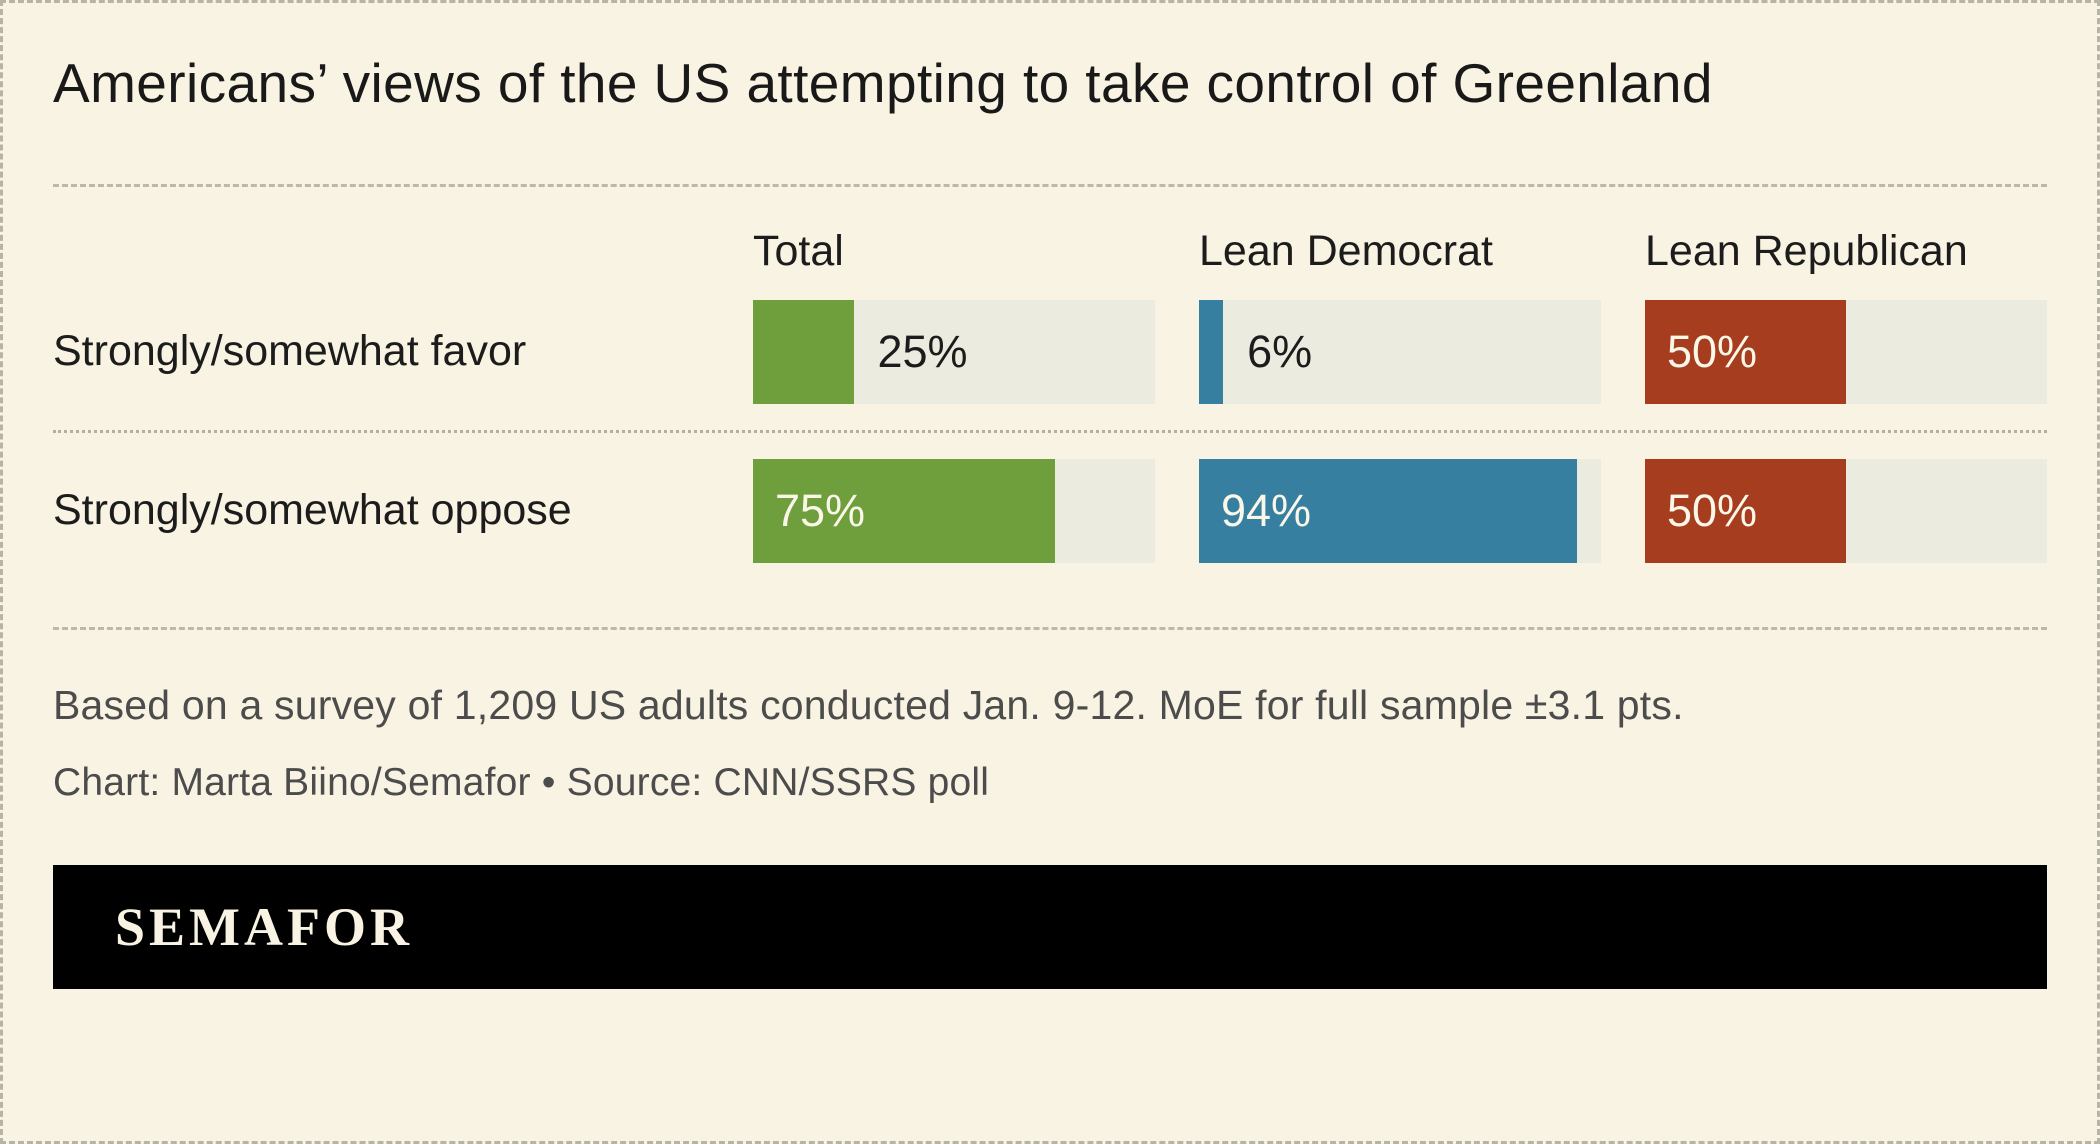 The width and height of the screenshot is (2100, 1144). I want to click on bar-oppose-lean-republican: 50%, so click(1846, 510).